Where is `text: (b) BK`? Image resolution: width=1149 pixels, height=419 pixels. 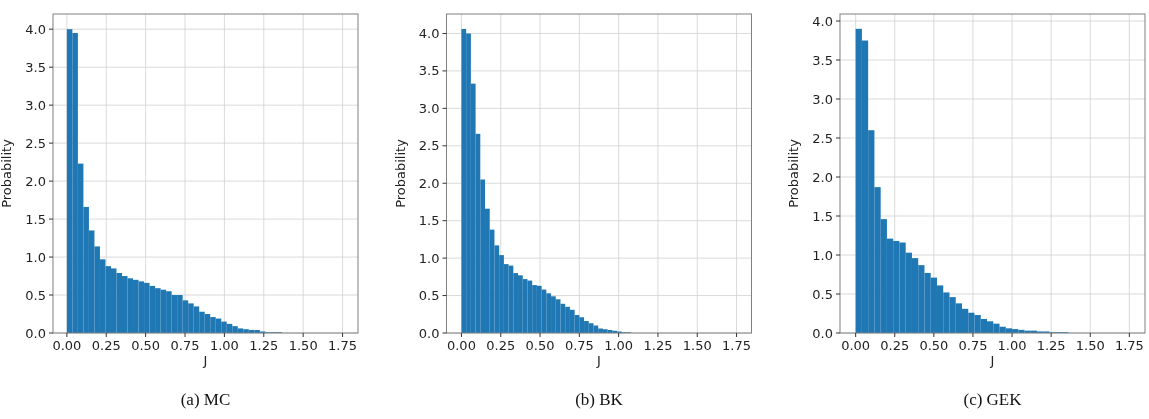
text: (b) BK is located at coordinates (599, 399).